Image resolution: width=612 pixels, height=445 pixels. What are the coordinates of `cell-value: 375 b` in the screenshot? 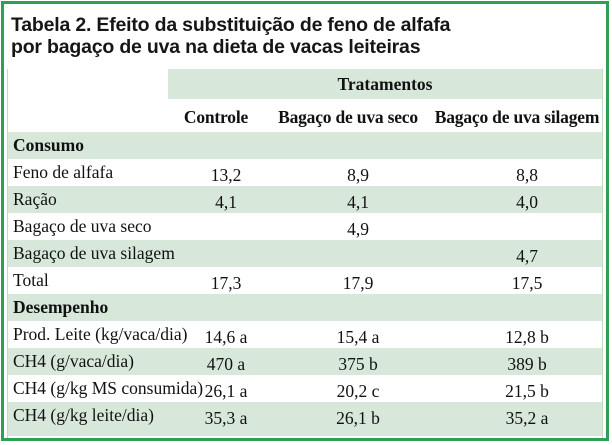 It's located at (358, 363).